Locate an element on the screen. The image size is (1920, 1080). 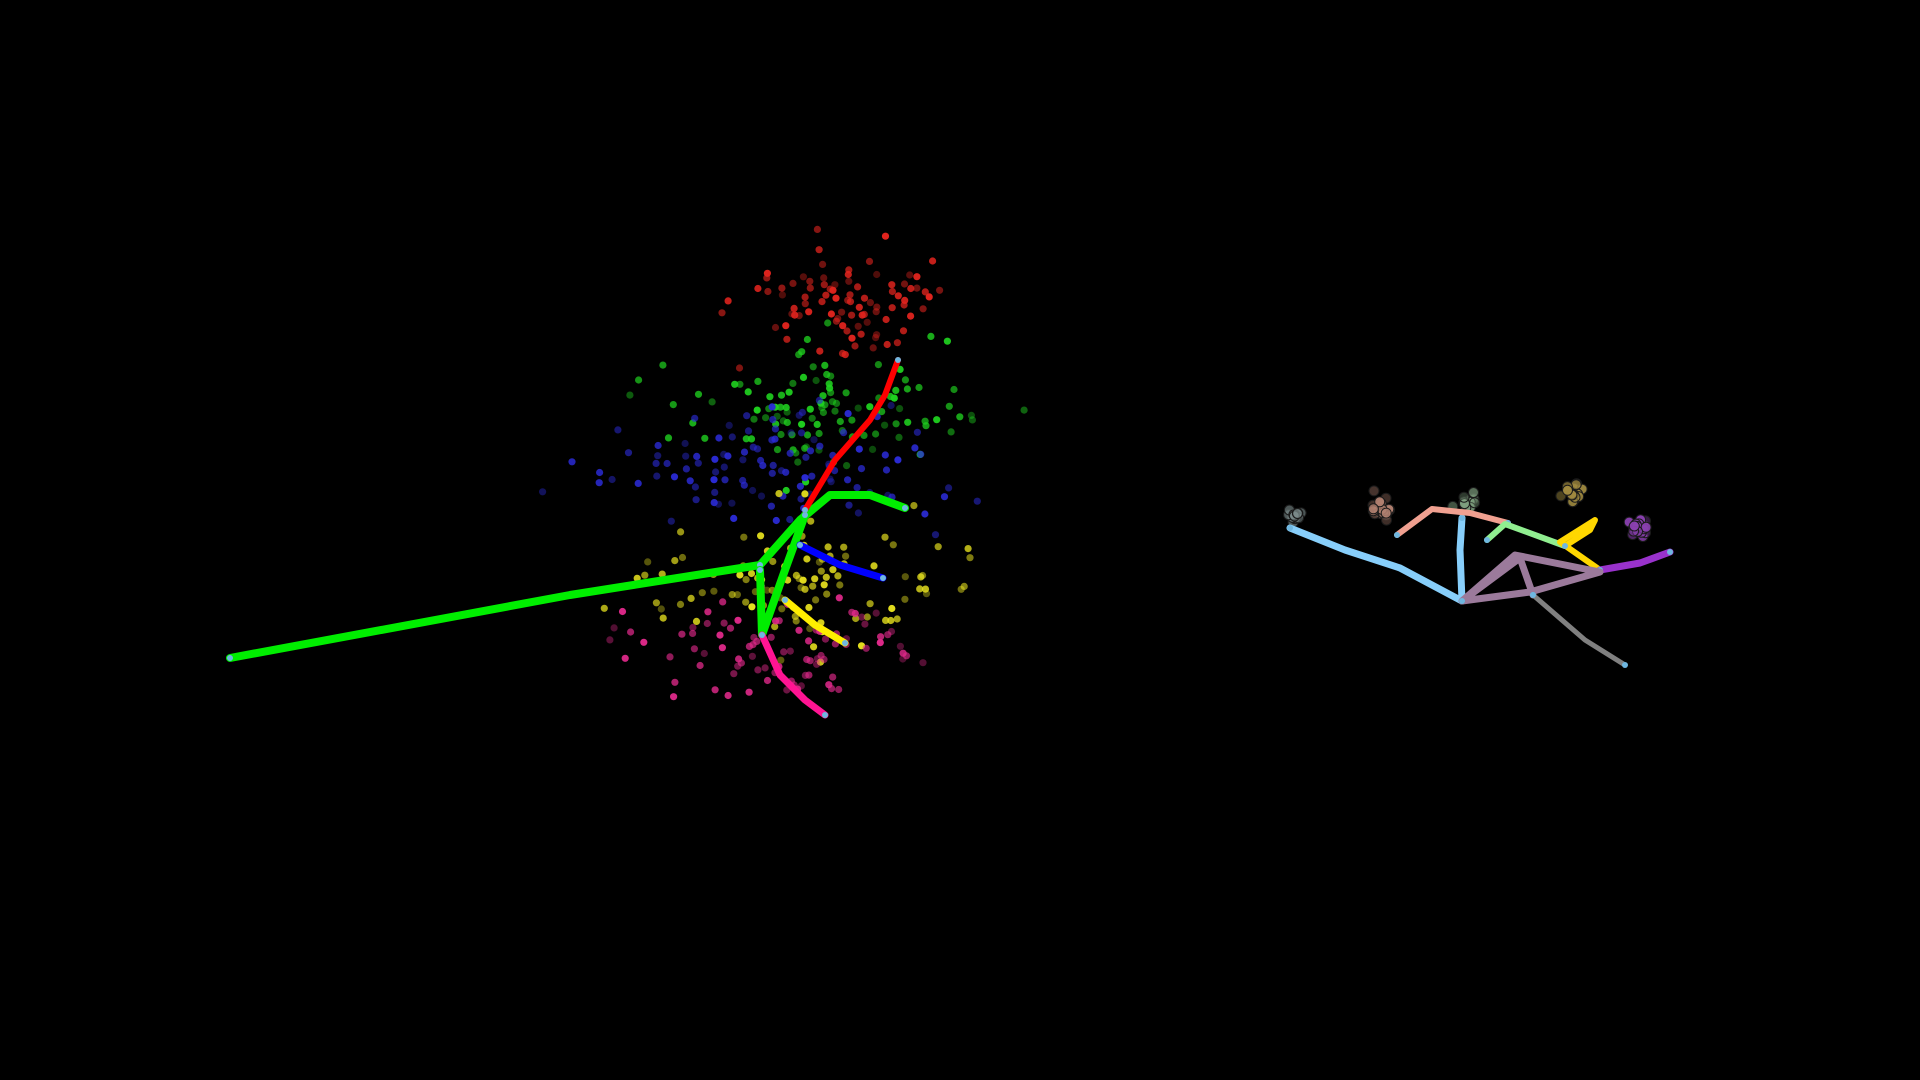
blue-branch-node is located at coordinates (800, 545).